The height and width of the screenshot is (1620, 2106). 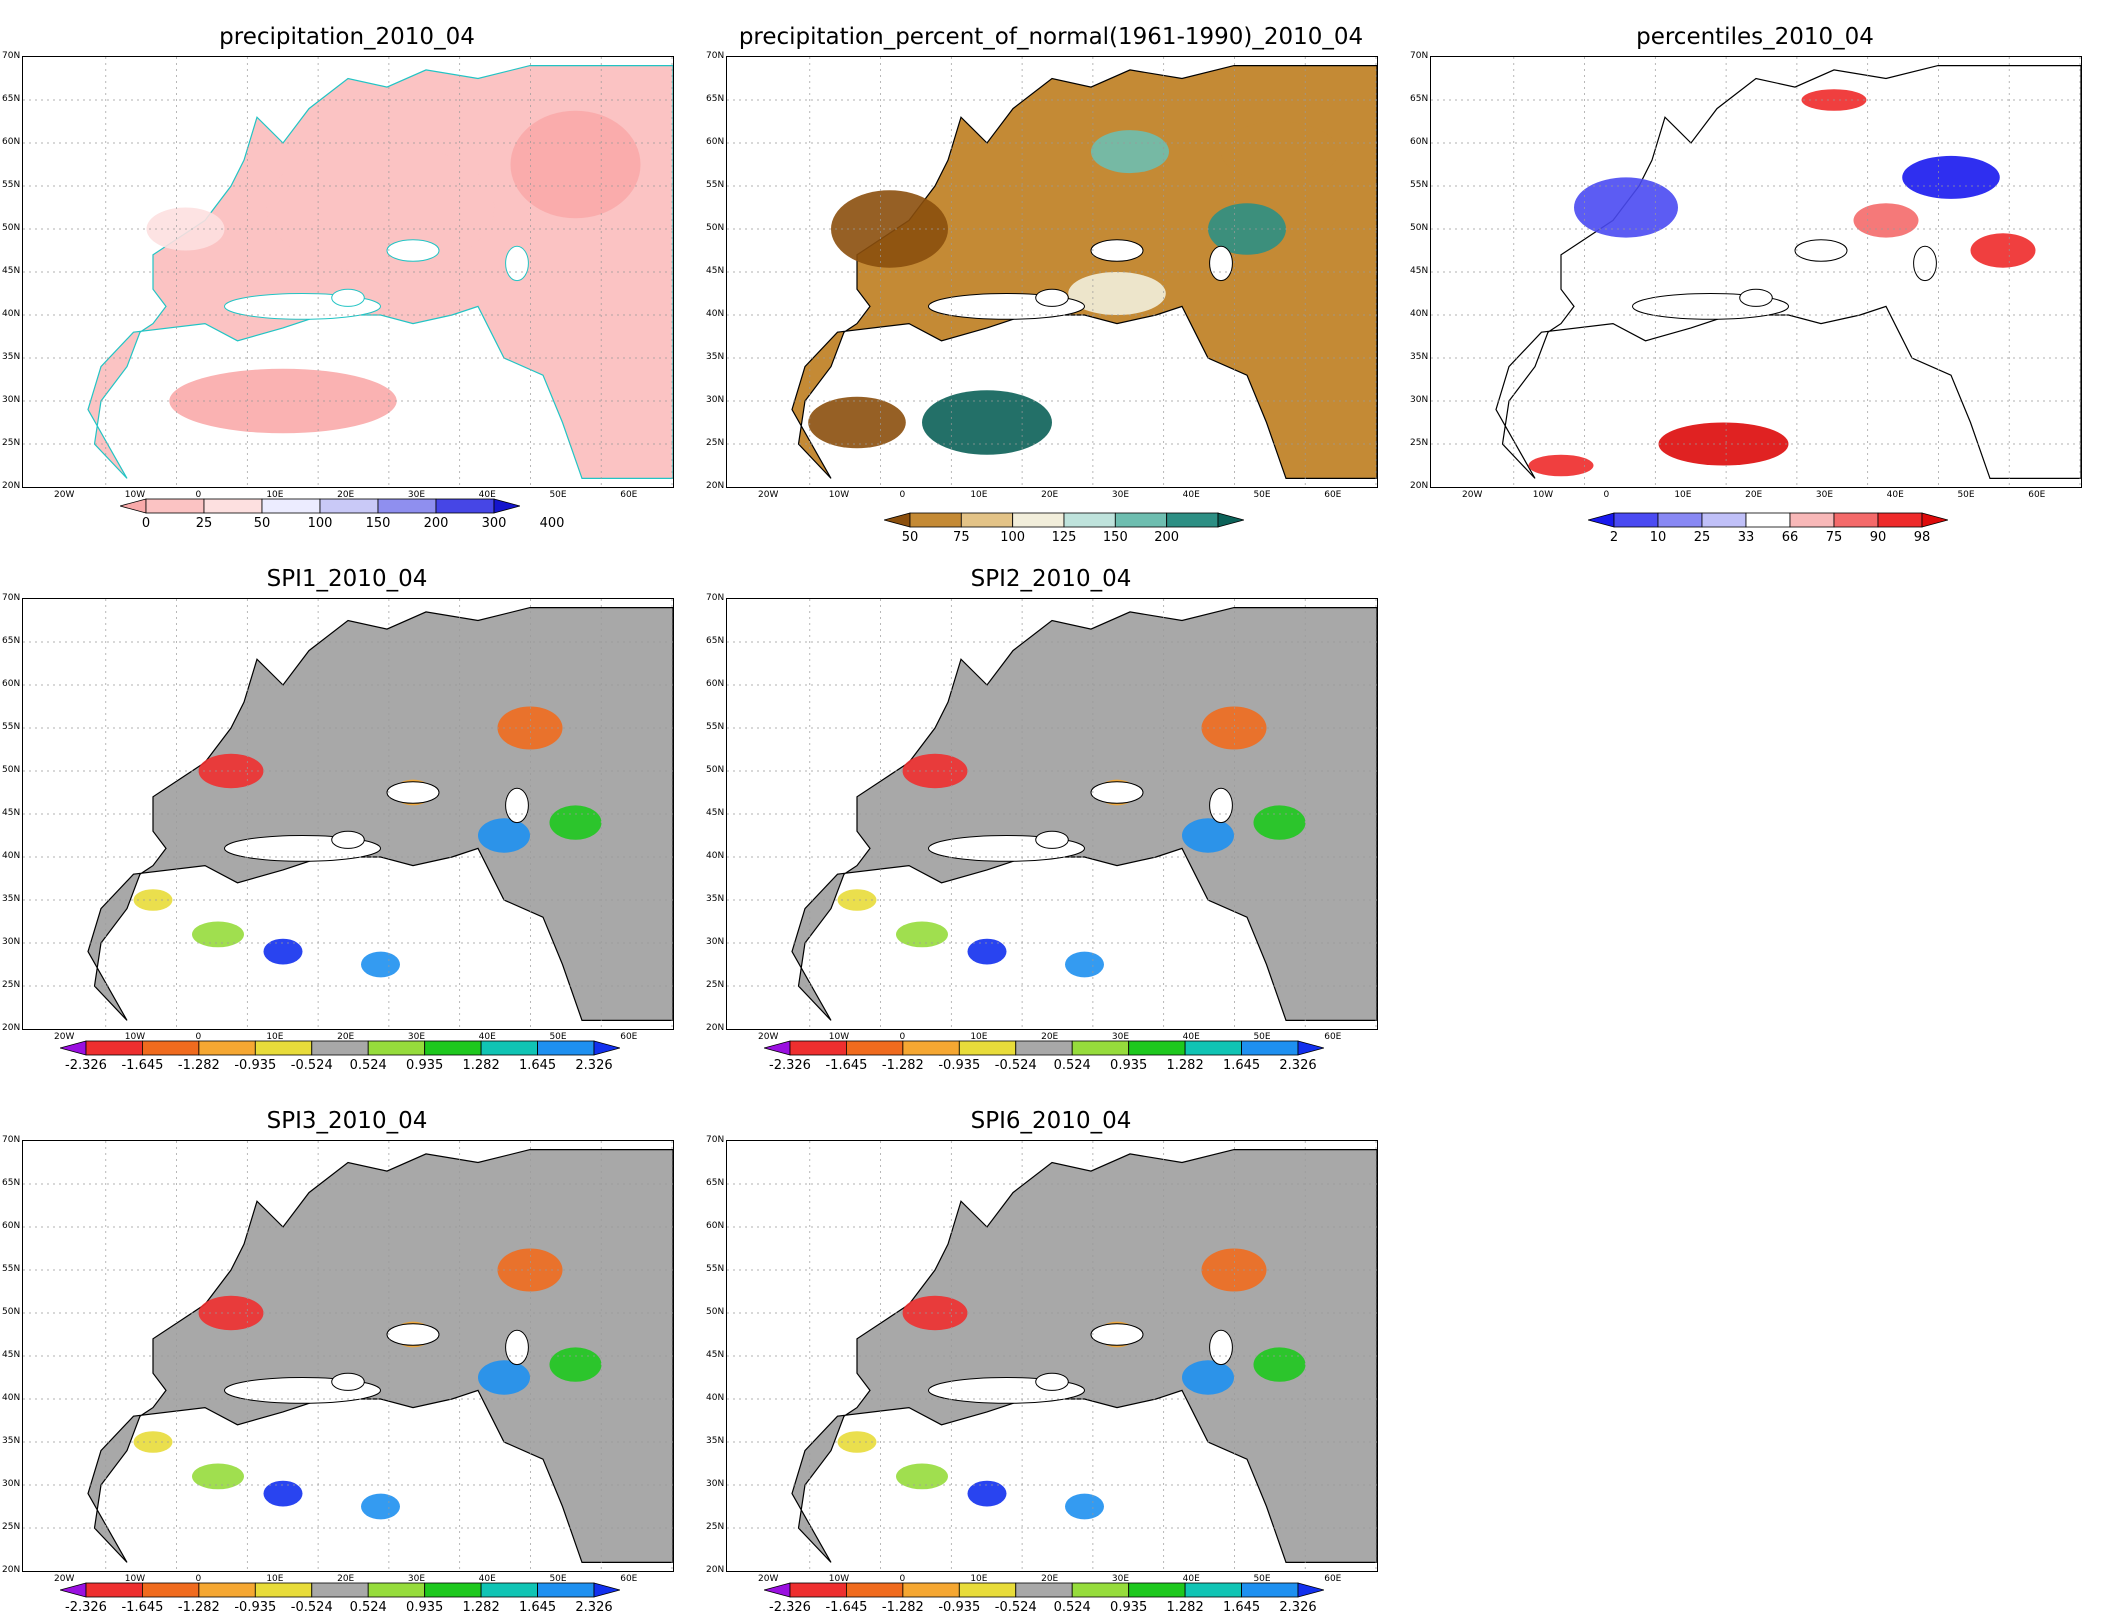 What do you see at coordinates (346, 1037) in the screenshot?
I see `longitude-label: 20E` at bounding box center [346, 1037].